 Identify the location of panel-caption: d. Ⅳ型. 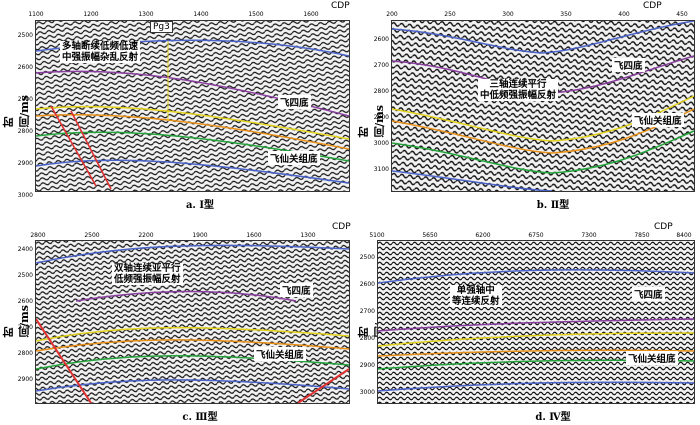
(553, 417).